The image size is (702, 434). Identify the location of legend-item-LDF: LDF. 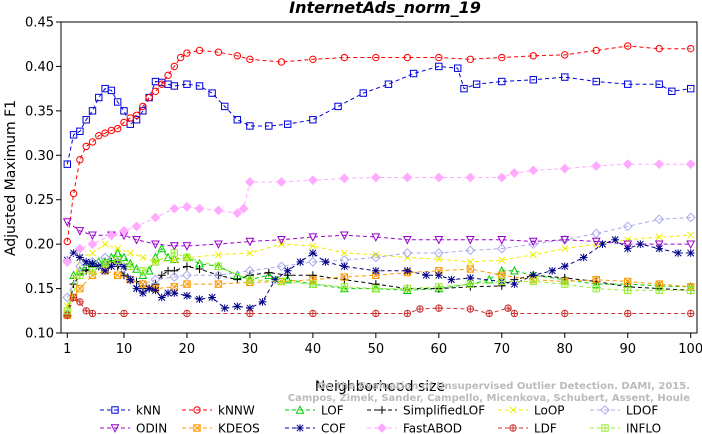
(527, 428).